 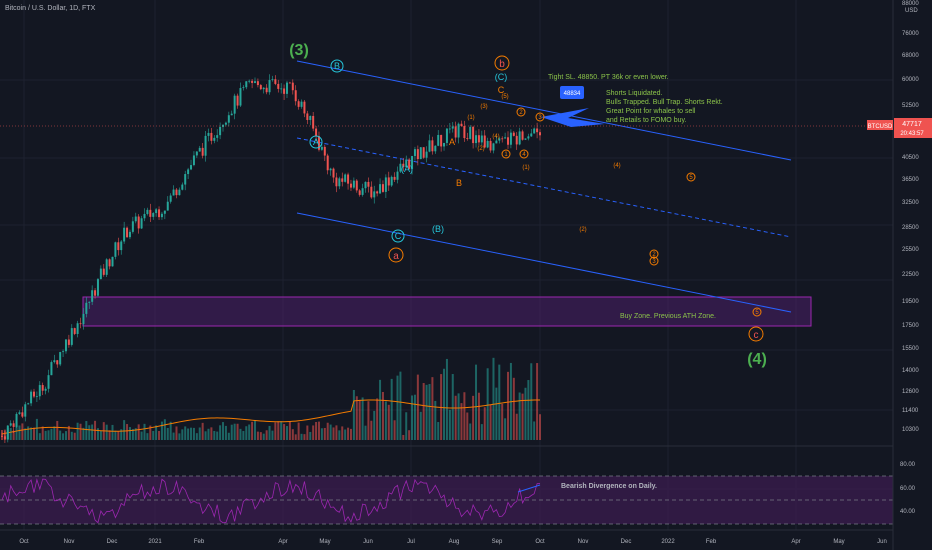 I want to click on svg-text: B, so click(x=459, y=183).